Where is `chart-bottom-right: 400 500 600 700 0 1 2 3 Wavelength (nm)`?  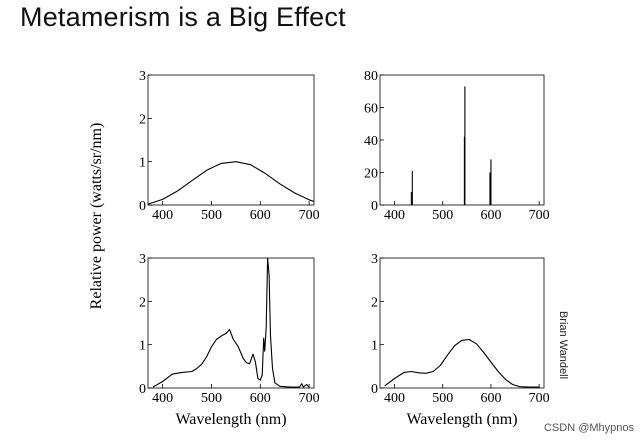
chart-bottom-right: 400 500 600 700 0 1 2 3 Wavelength (nm) is located at coordinates (460, 340).